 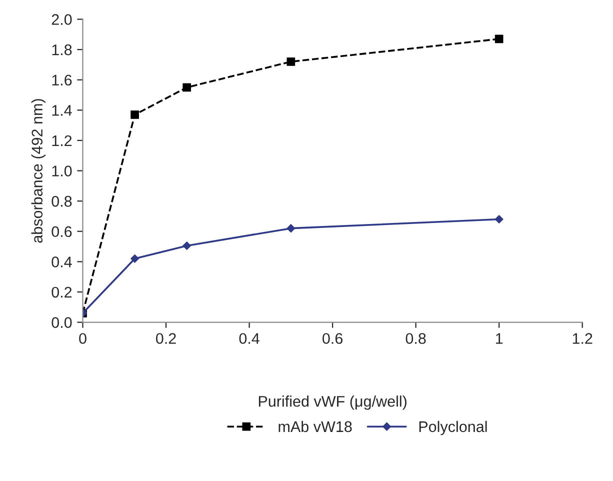 What do you see at coordinates (82, 338) in the screenshot?
I see `x-tick-label: 0` at bounding box center [82, 338].